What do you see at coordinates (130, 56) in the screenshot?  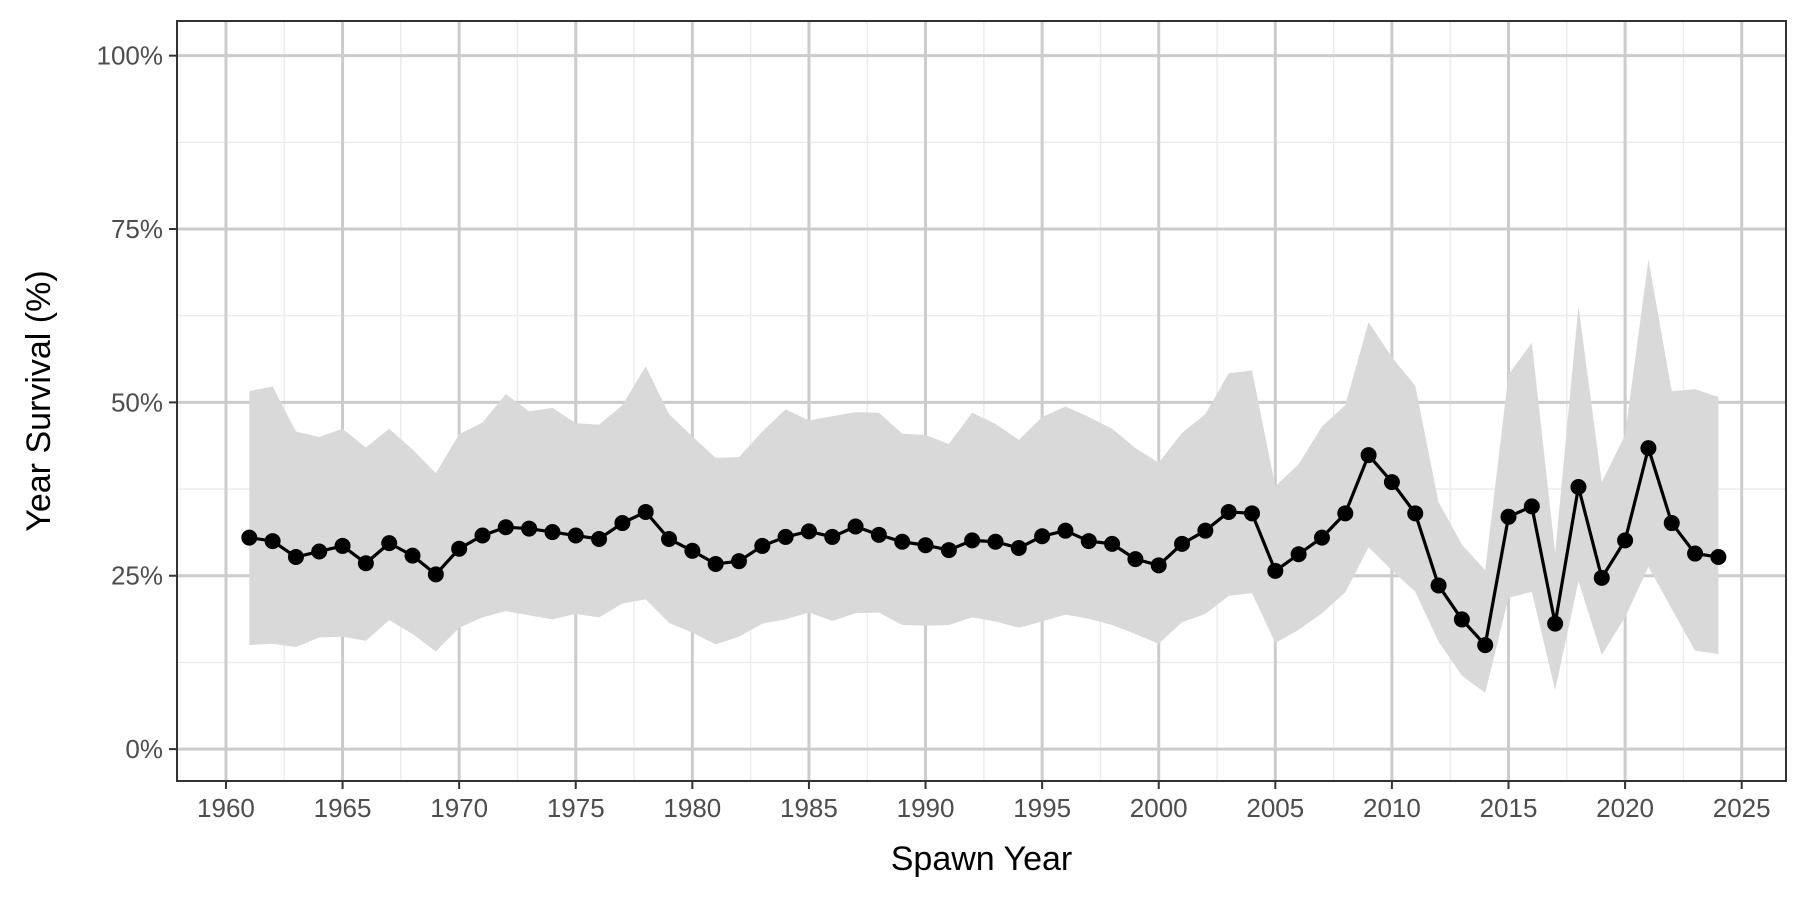 I see `y-tick-label: 100%` at bounding box center [130, 56].